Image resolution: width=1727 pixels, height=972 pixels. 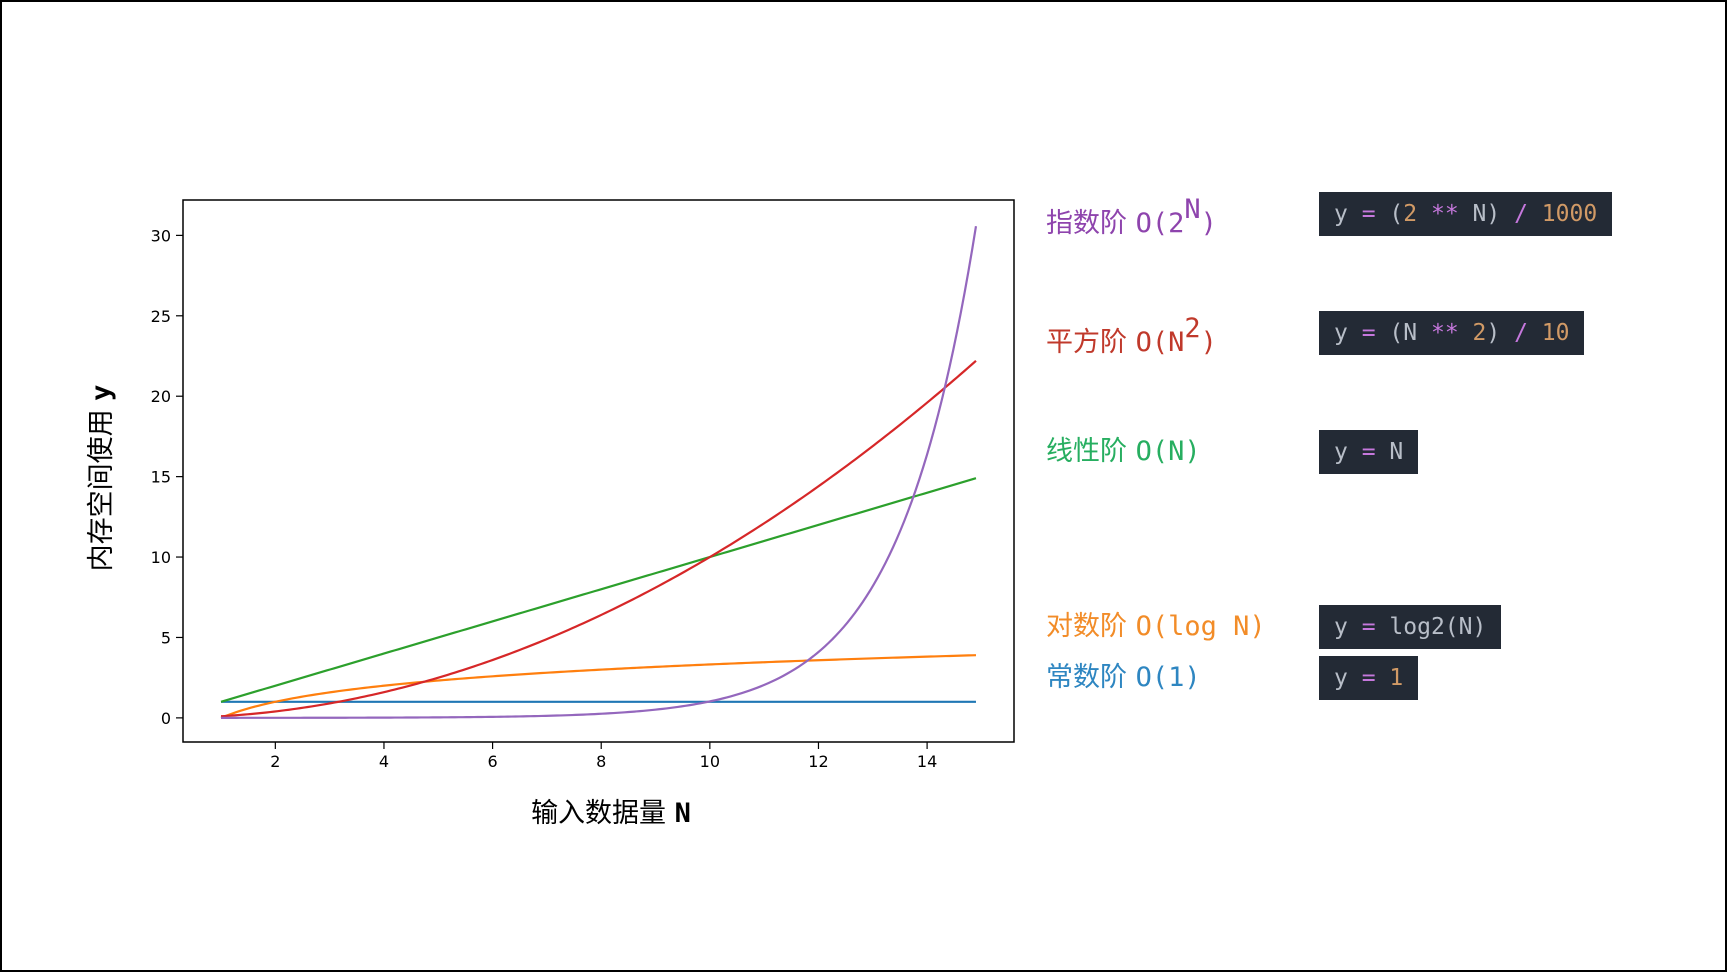 What do you see at coordinates (611, 813) in the screenshot?
I see `x-axis-title: 输入数据量 N` at bounding box center [611, 813].